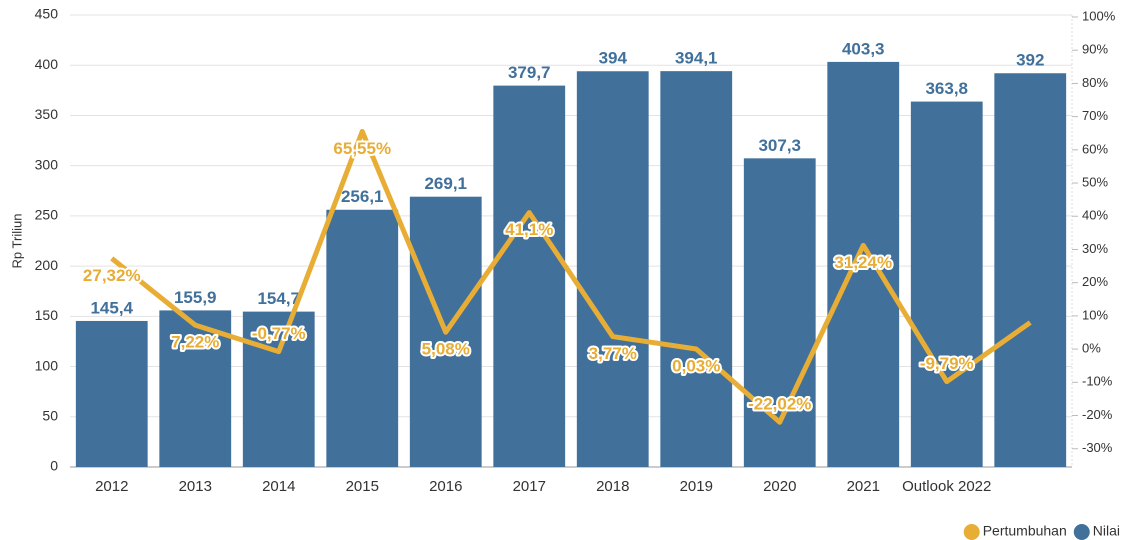  Describe the element at coordinates (1095, 115) in the screenshot. I see `y2-tick-label: 70%` at that location.